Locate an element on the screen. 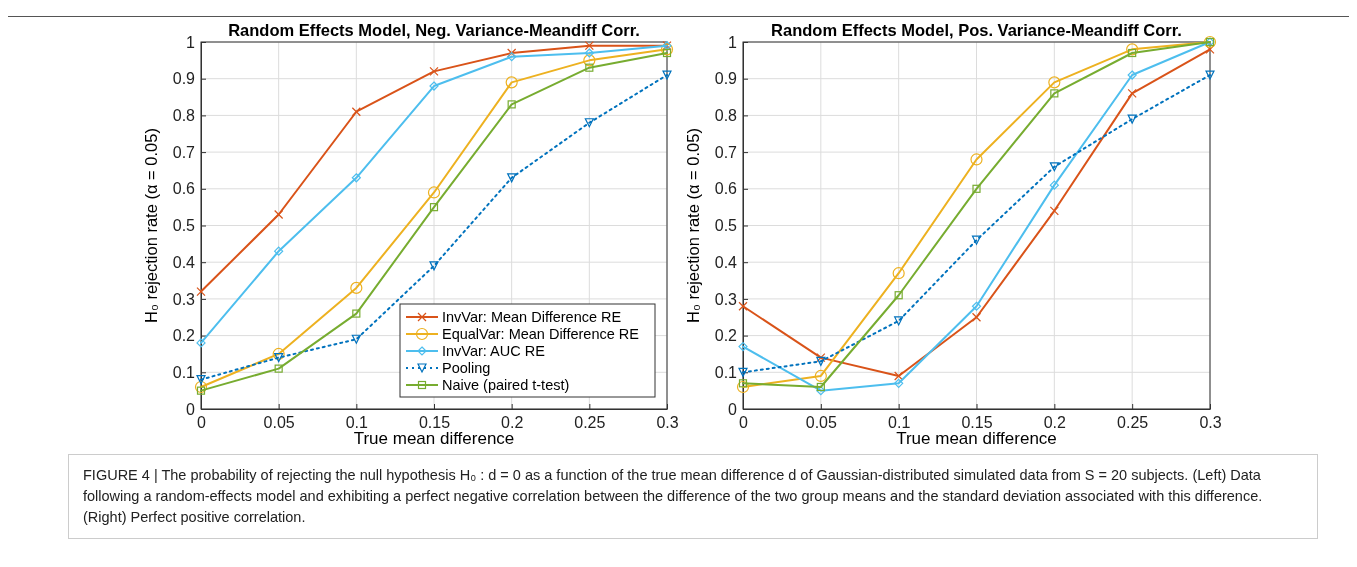  y-tick-label: 0.9 is located at coordinates (726, 79).